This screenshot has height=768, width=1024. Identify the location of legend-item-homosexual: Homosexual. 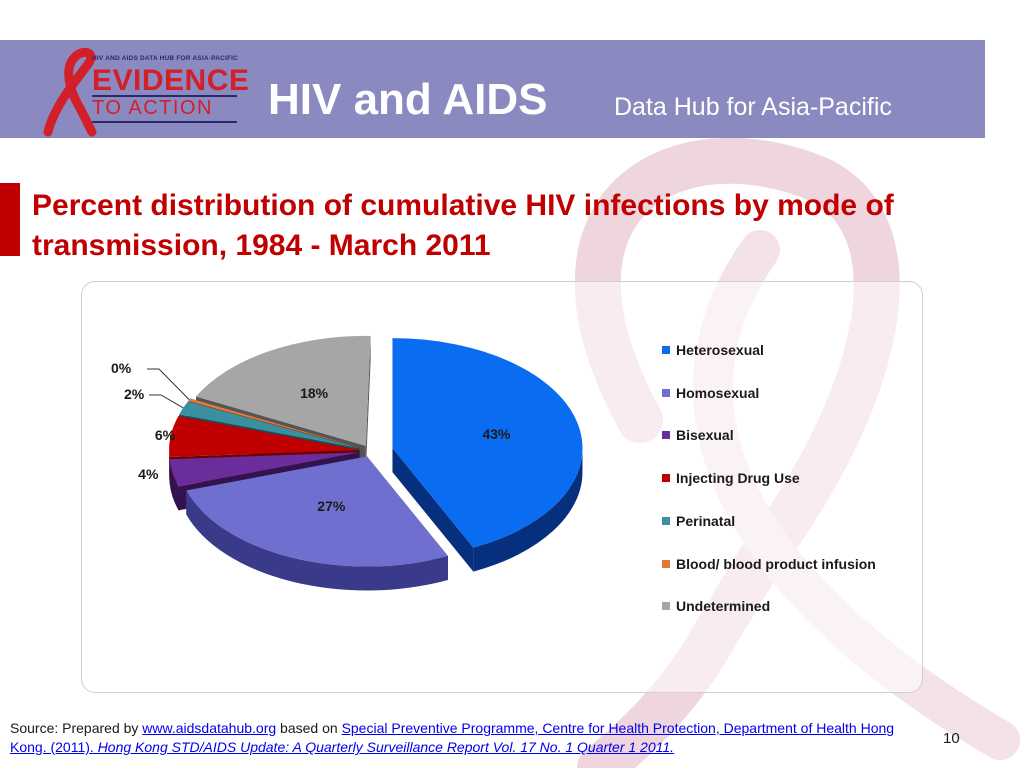
(710, 393).